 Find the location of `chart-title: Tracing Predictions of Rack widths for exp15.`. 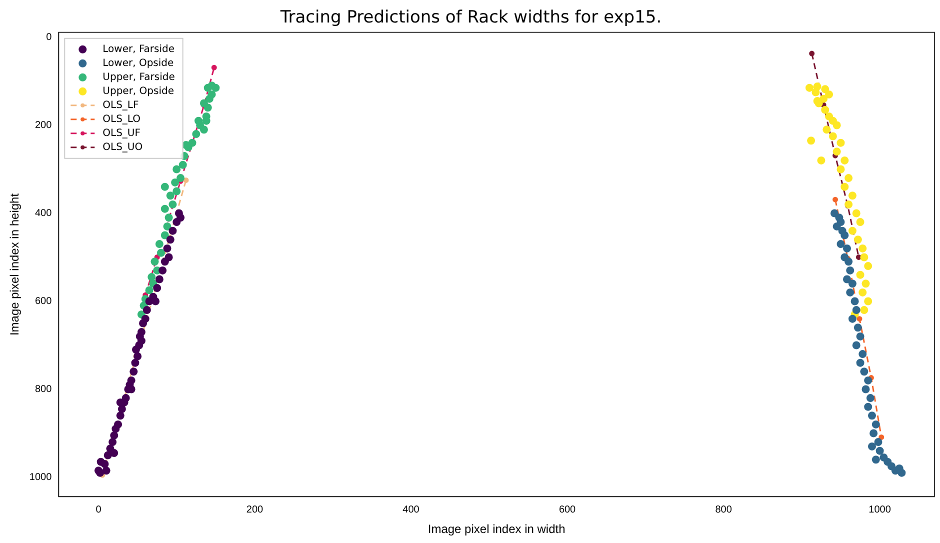

chart-title: Tracing Predictions of Rack widths for exp15. is located at coordinates (470, 18).